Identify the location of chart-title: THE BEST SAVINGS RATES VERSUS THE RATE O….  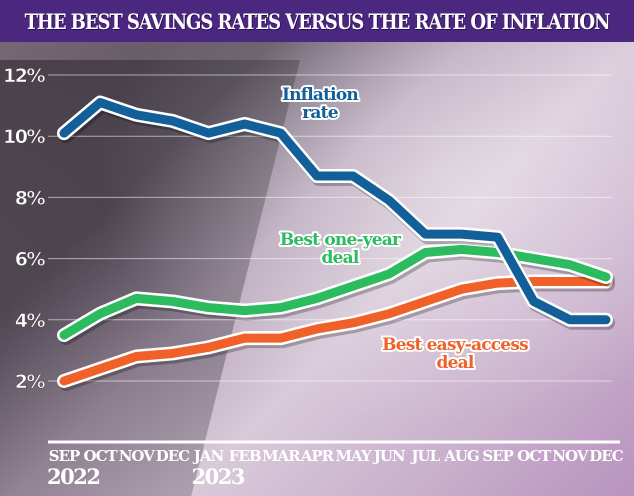
(317, 21).